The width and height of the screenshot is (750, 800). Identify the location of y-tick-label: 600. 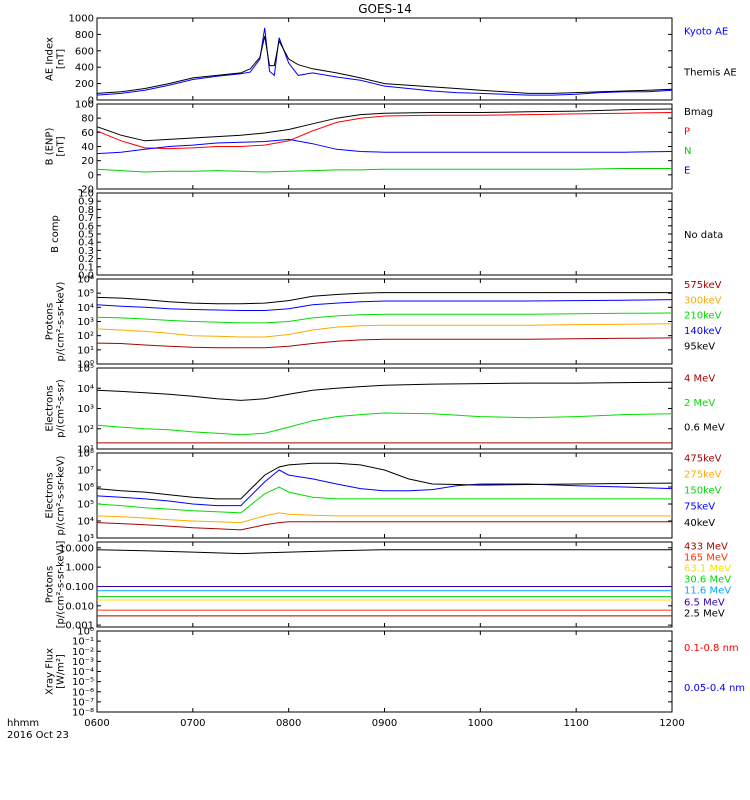
(84, 51).